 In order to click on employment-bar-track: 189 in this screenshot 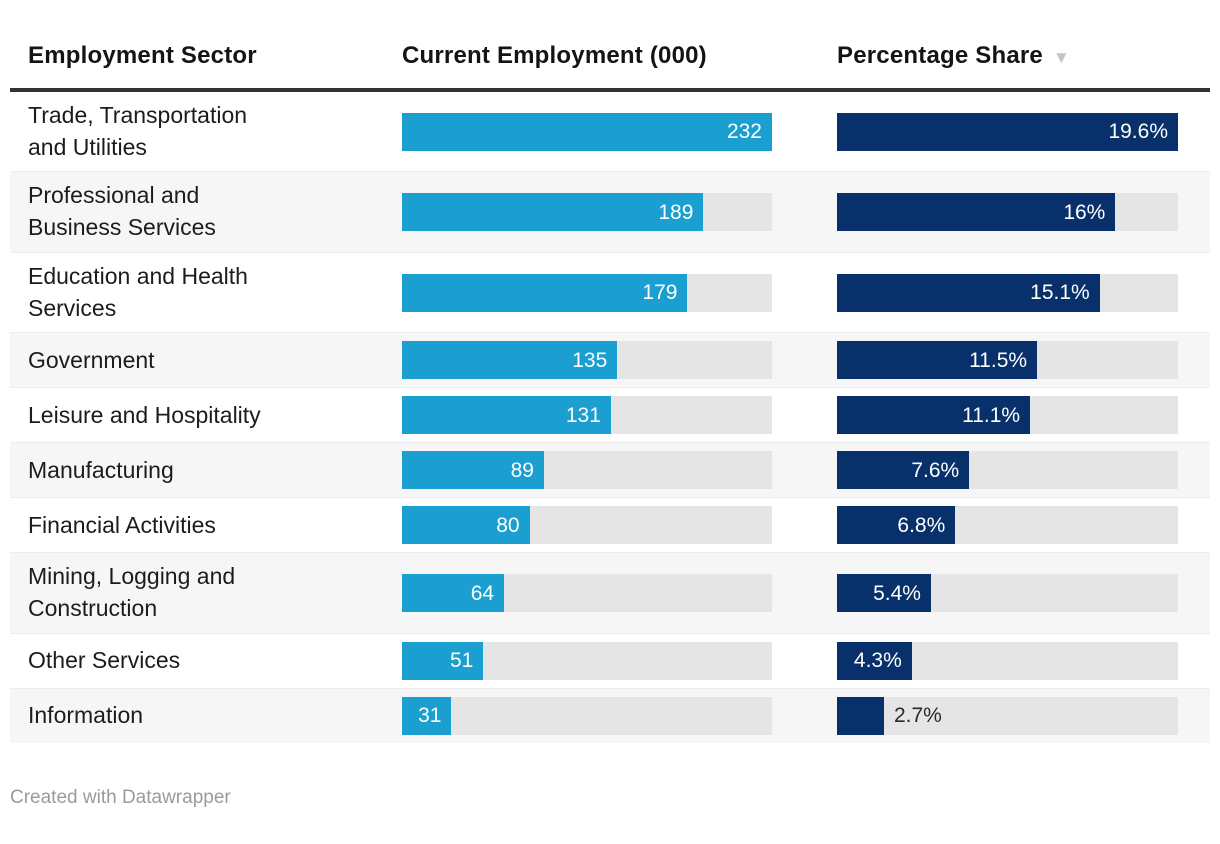, I will do `click(587, 212)`.